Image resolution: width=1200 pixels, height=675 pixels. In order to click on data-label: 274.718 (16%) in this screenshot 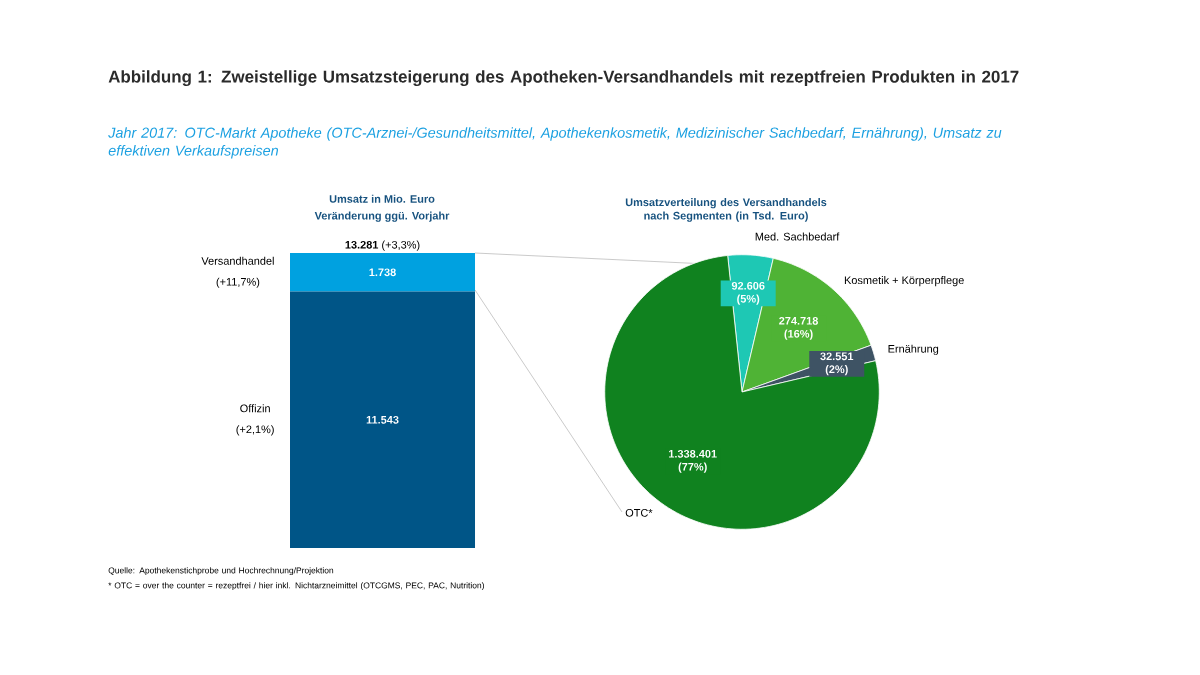, I will do `click(798, 328)`.